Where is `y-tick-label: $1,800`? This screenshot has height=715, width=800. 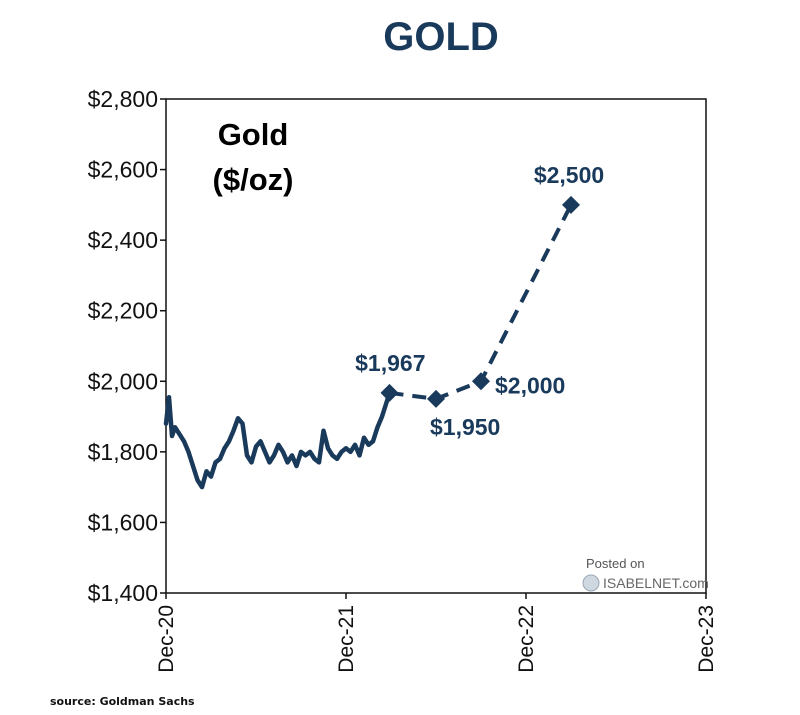 y-tick-label: $1,800 is located at coordinates (123, 452).